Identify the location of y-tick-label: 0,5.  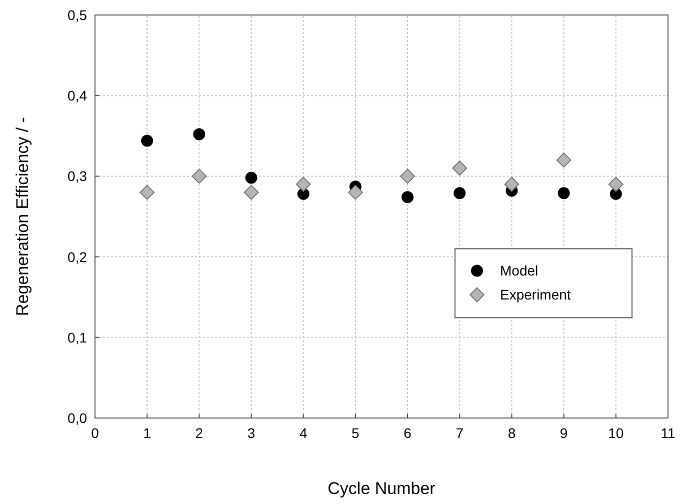
(78, 15).